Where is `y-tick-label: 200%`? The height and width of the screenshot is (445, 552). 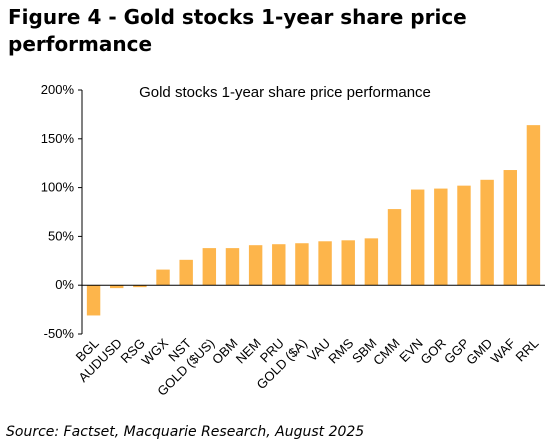 y-tick-label: 200% is located at coordinates (58, 89).